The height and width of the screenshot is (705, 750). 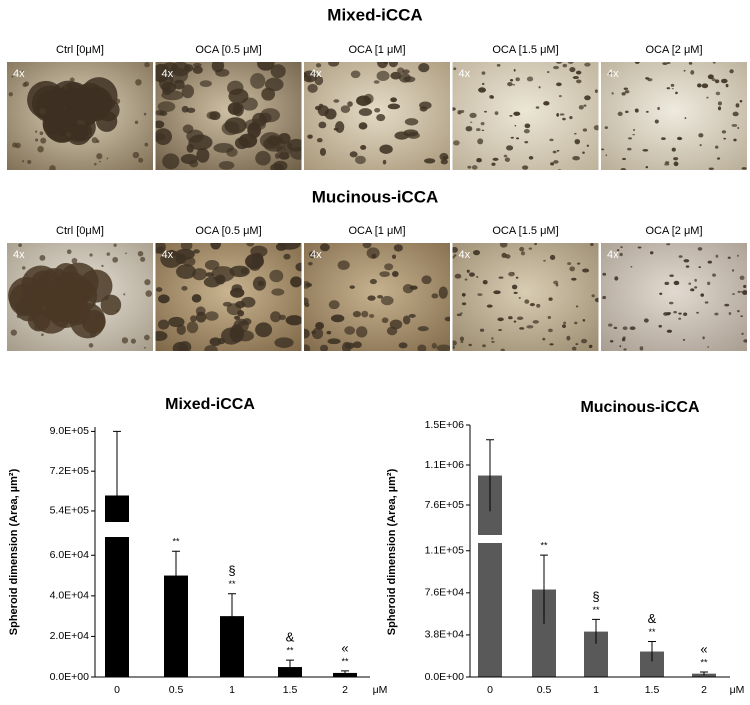 What do you see at coordinates (70, 555) in the screenshot?
I see `y-tick-label: 6.0E+04` at bounding box center [70, 555].